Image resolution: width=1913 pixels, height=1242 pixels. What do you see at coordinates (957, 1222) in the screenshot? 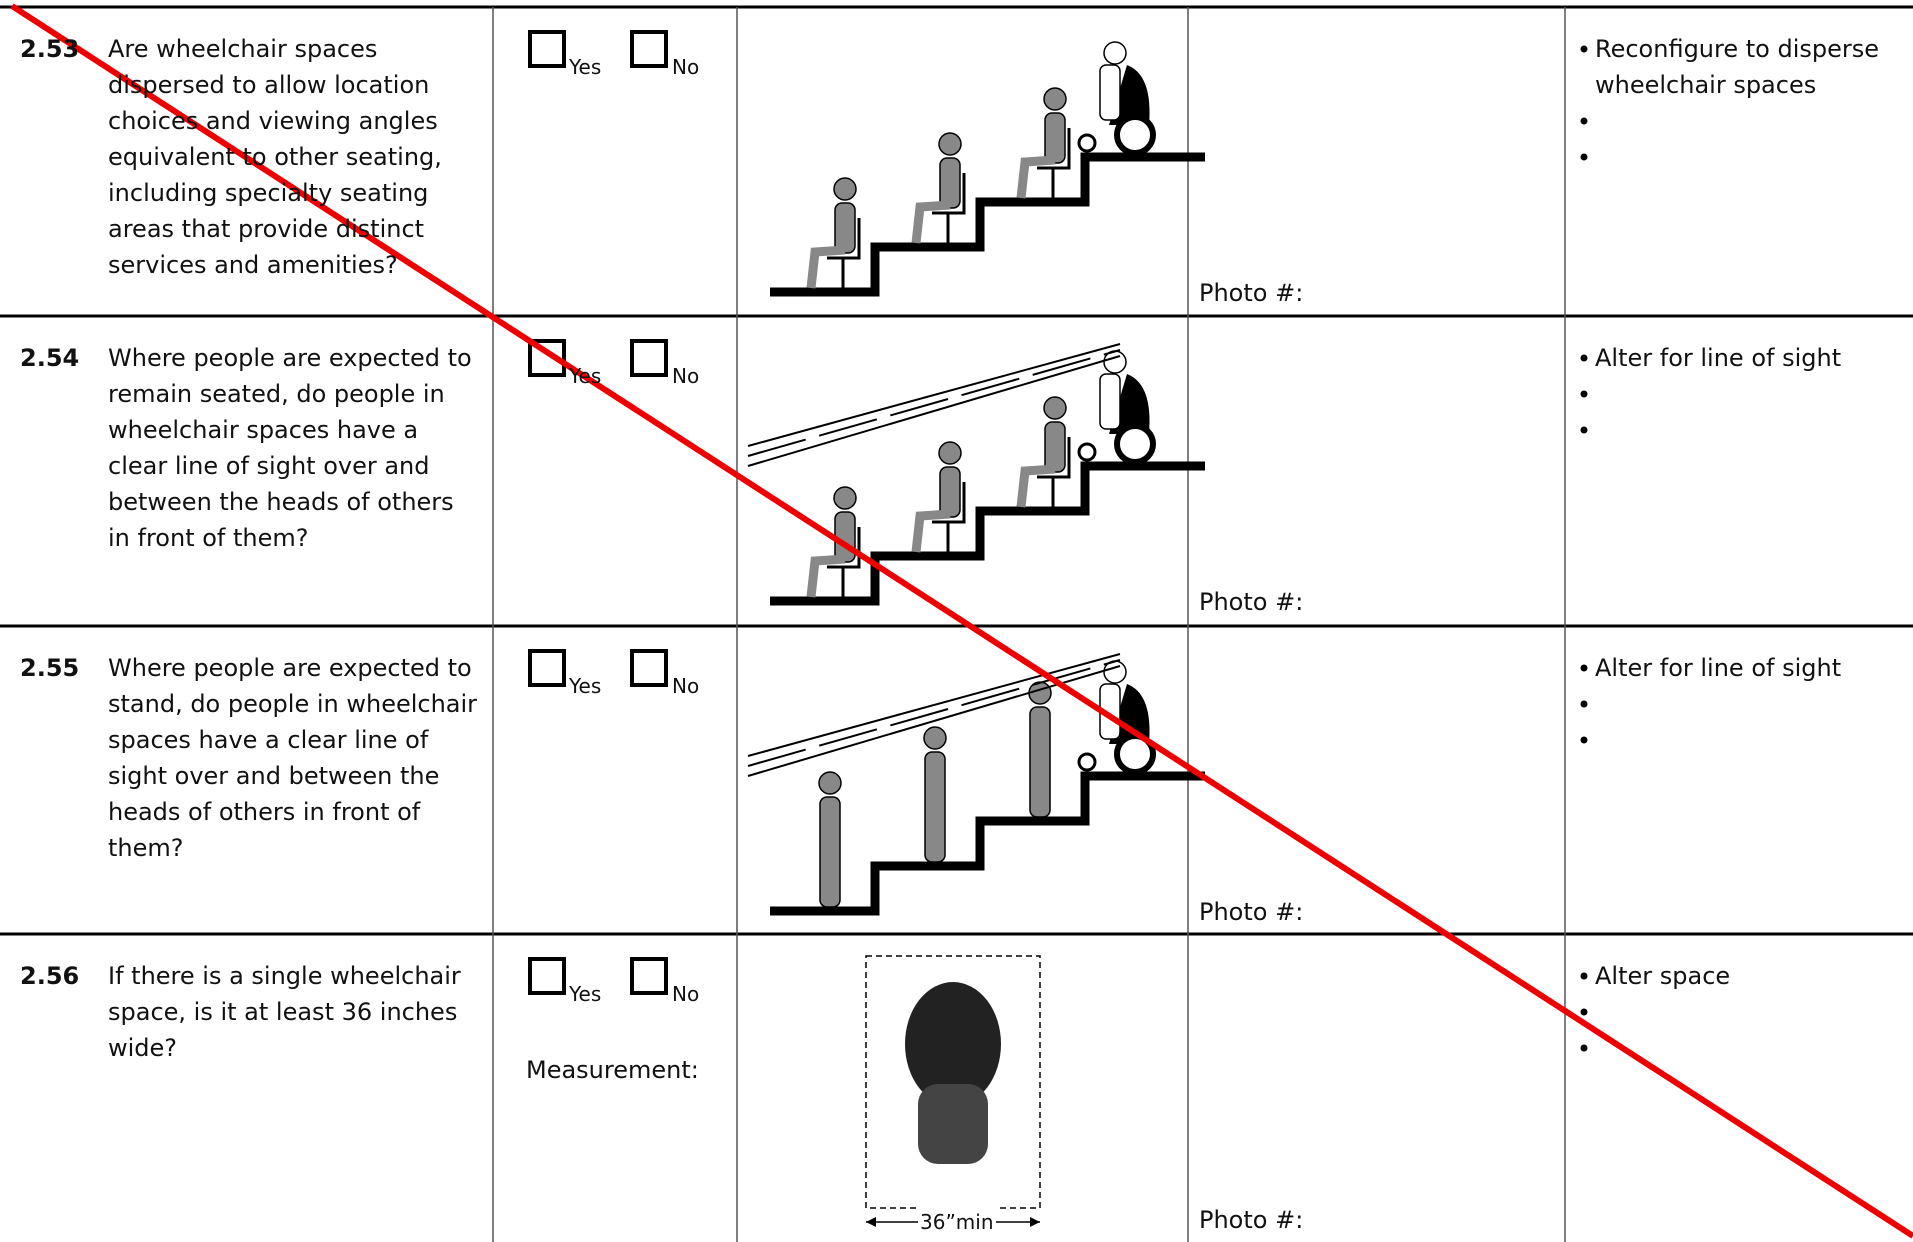
I see `dimension-label: 36”min` at bounding box center [957, 1222].